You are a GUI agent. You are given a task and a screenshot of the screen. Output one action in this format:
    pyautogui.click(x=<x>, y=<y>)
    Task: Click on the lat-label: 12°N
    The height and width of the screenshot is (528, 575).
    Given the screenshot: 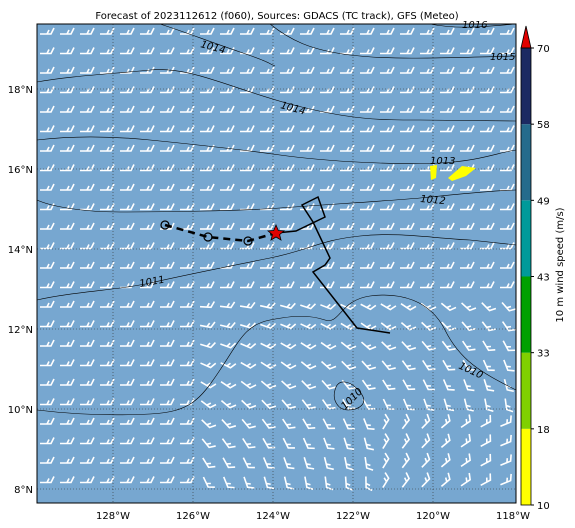 What is the action you would take?
    pyautogui.click(x=20, y=330)
    